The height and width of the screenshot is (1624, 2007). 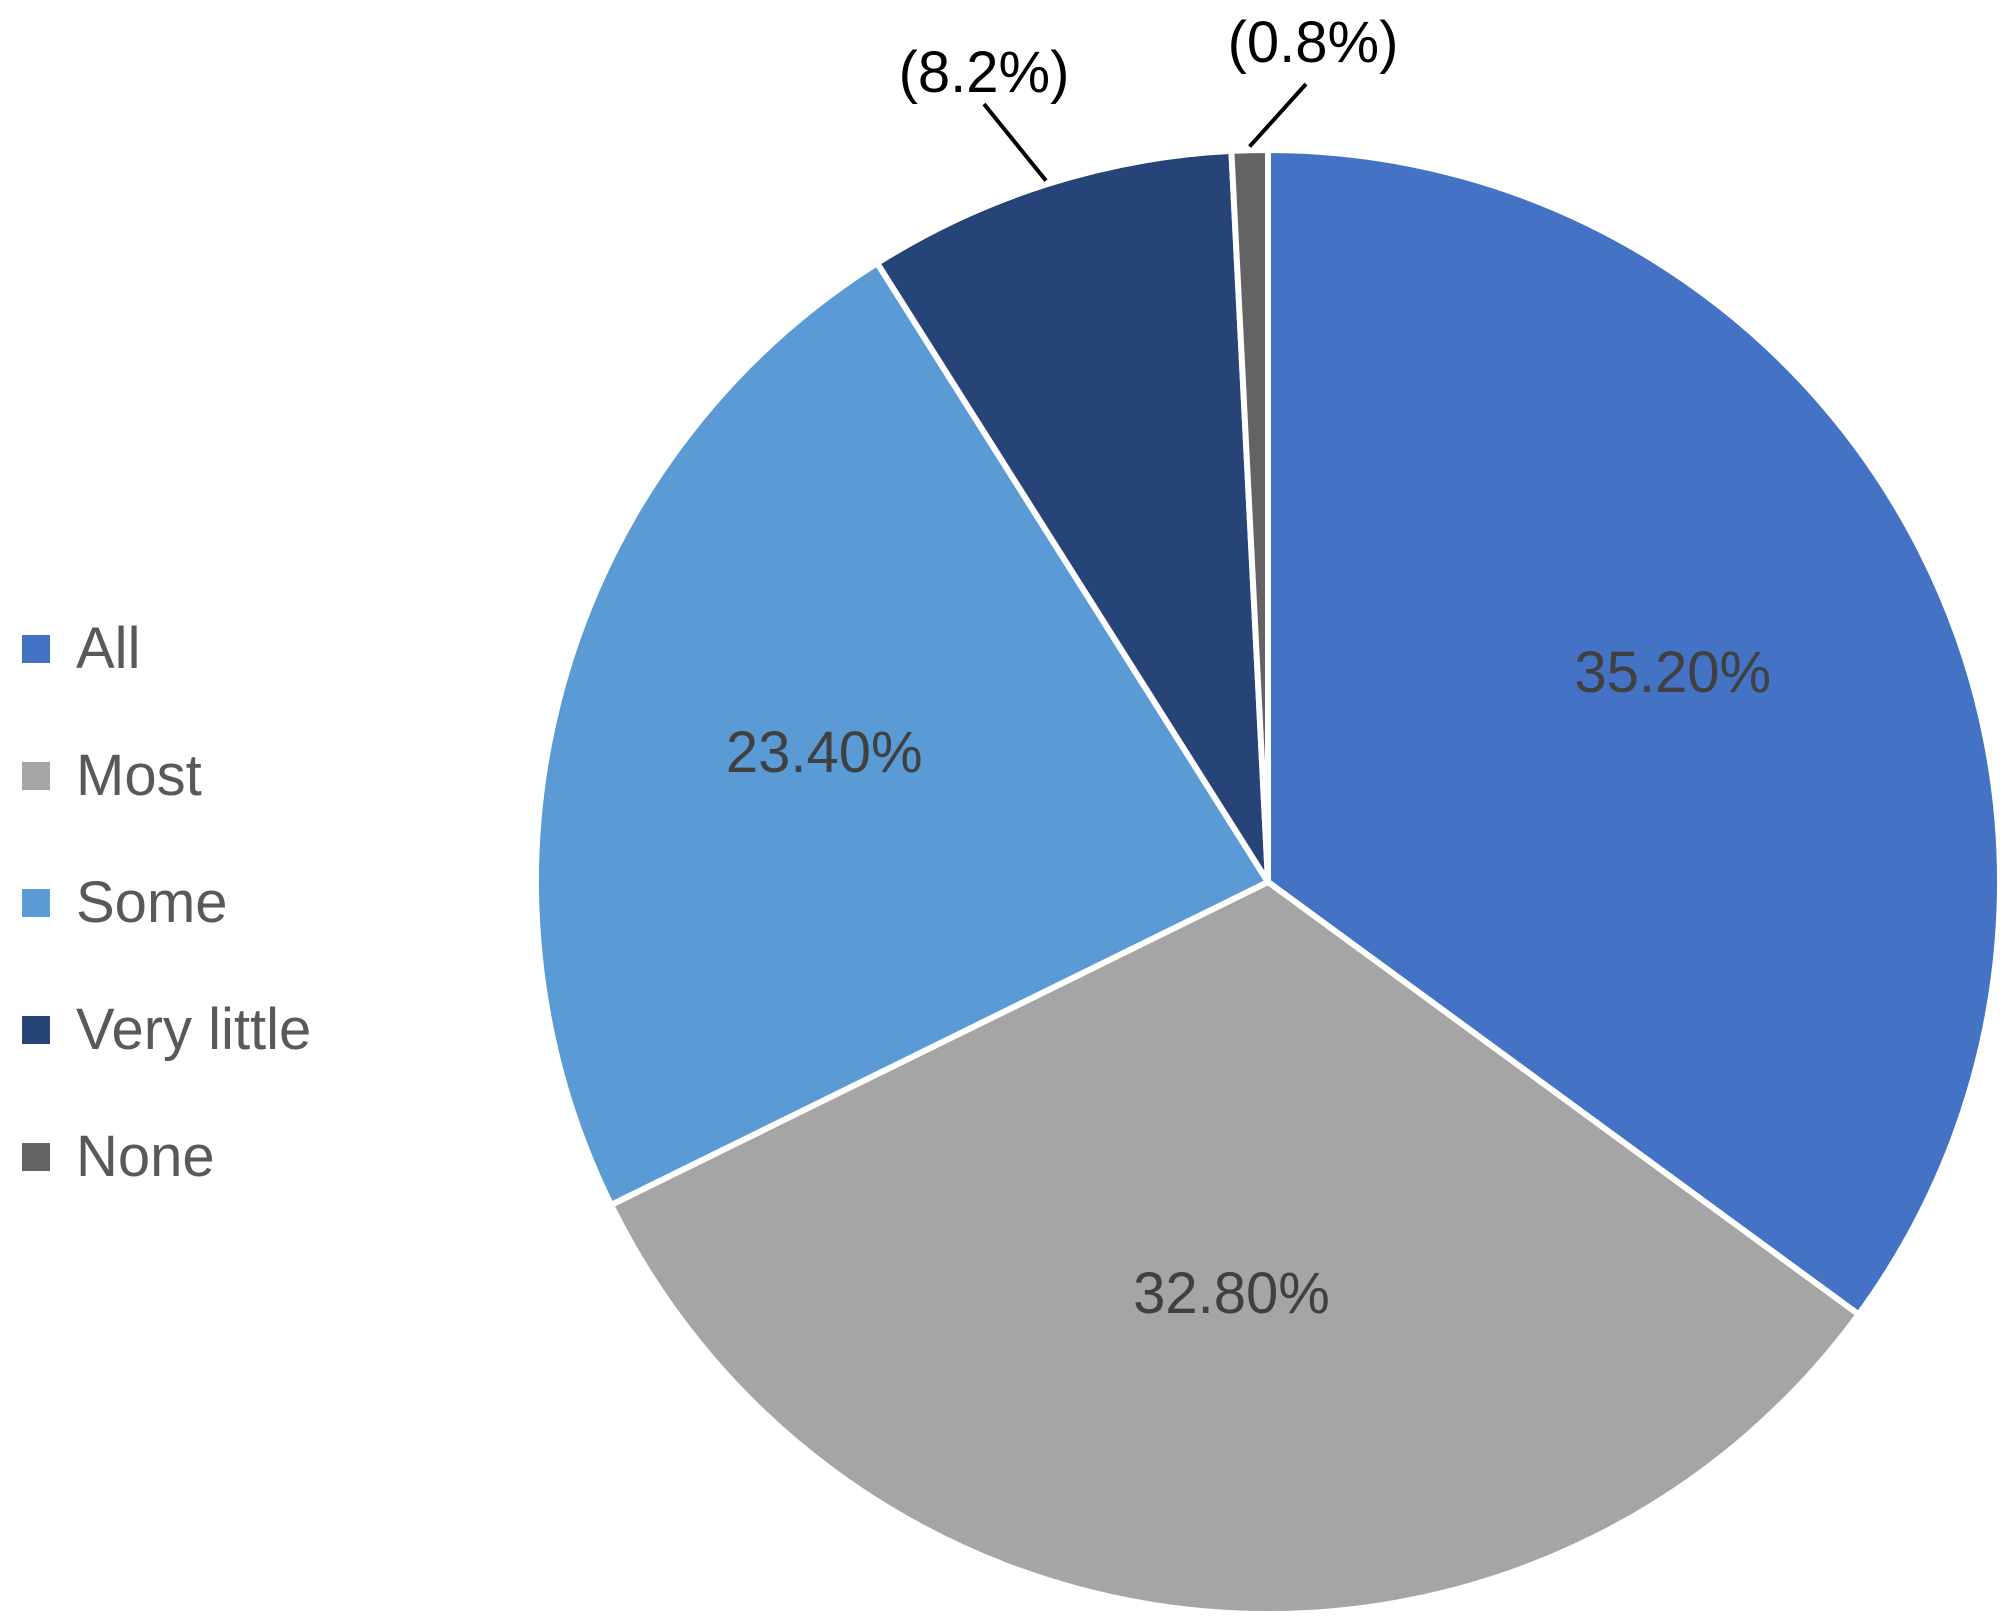 I want to click on pie-slice-none, so click(x=1249, y=516).